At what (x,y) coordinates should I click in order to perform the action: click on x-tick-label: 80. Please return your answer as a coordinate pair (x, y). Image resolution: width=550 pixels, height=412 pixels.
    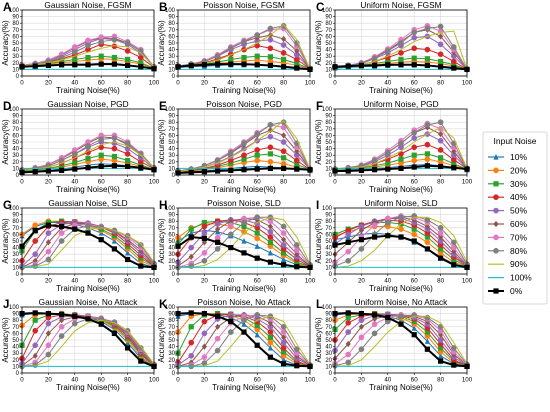
    Looking at the image, I should click on (127, 83).